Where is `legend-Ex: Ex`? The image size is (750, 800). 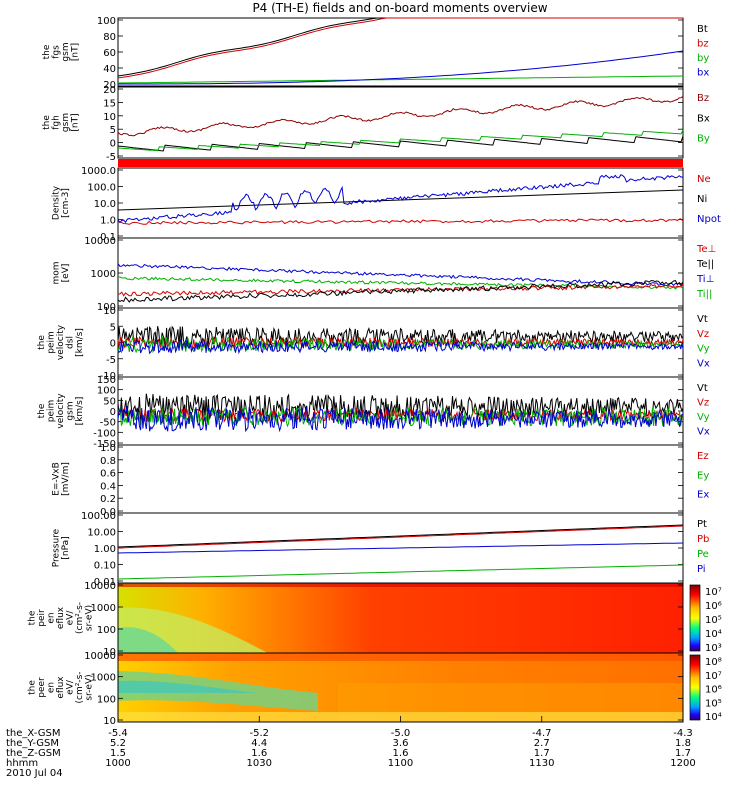
legend-Ex: Ex is located at coordinates (703, 495).